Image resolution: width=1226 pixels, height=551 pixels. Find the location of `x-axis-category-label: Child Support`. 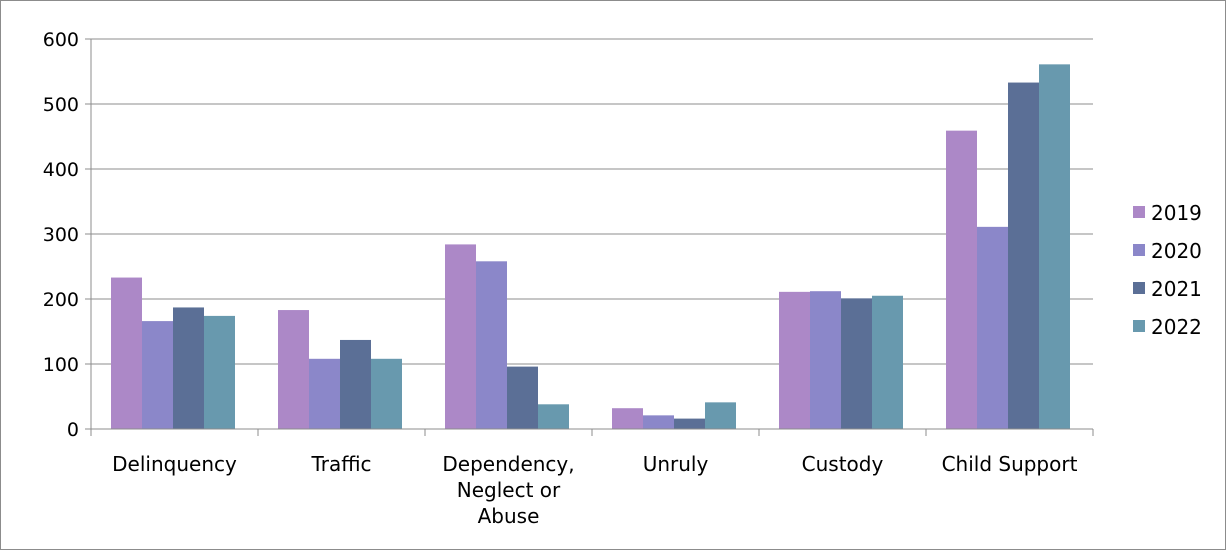

x-axis-category-label: Child Support is located at coordinates (1010, 464).